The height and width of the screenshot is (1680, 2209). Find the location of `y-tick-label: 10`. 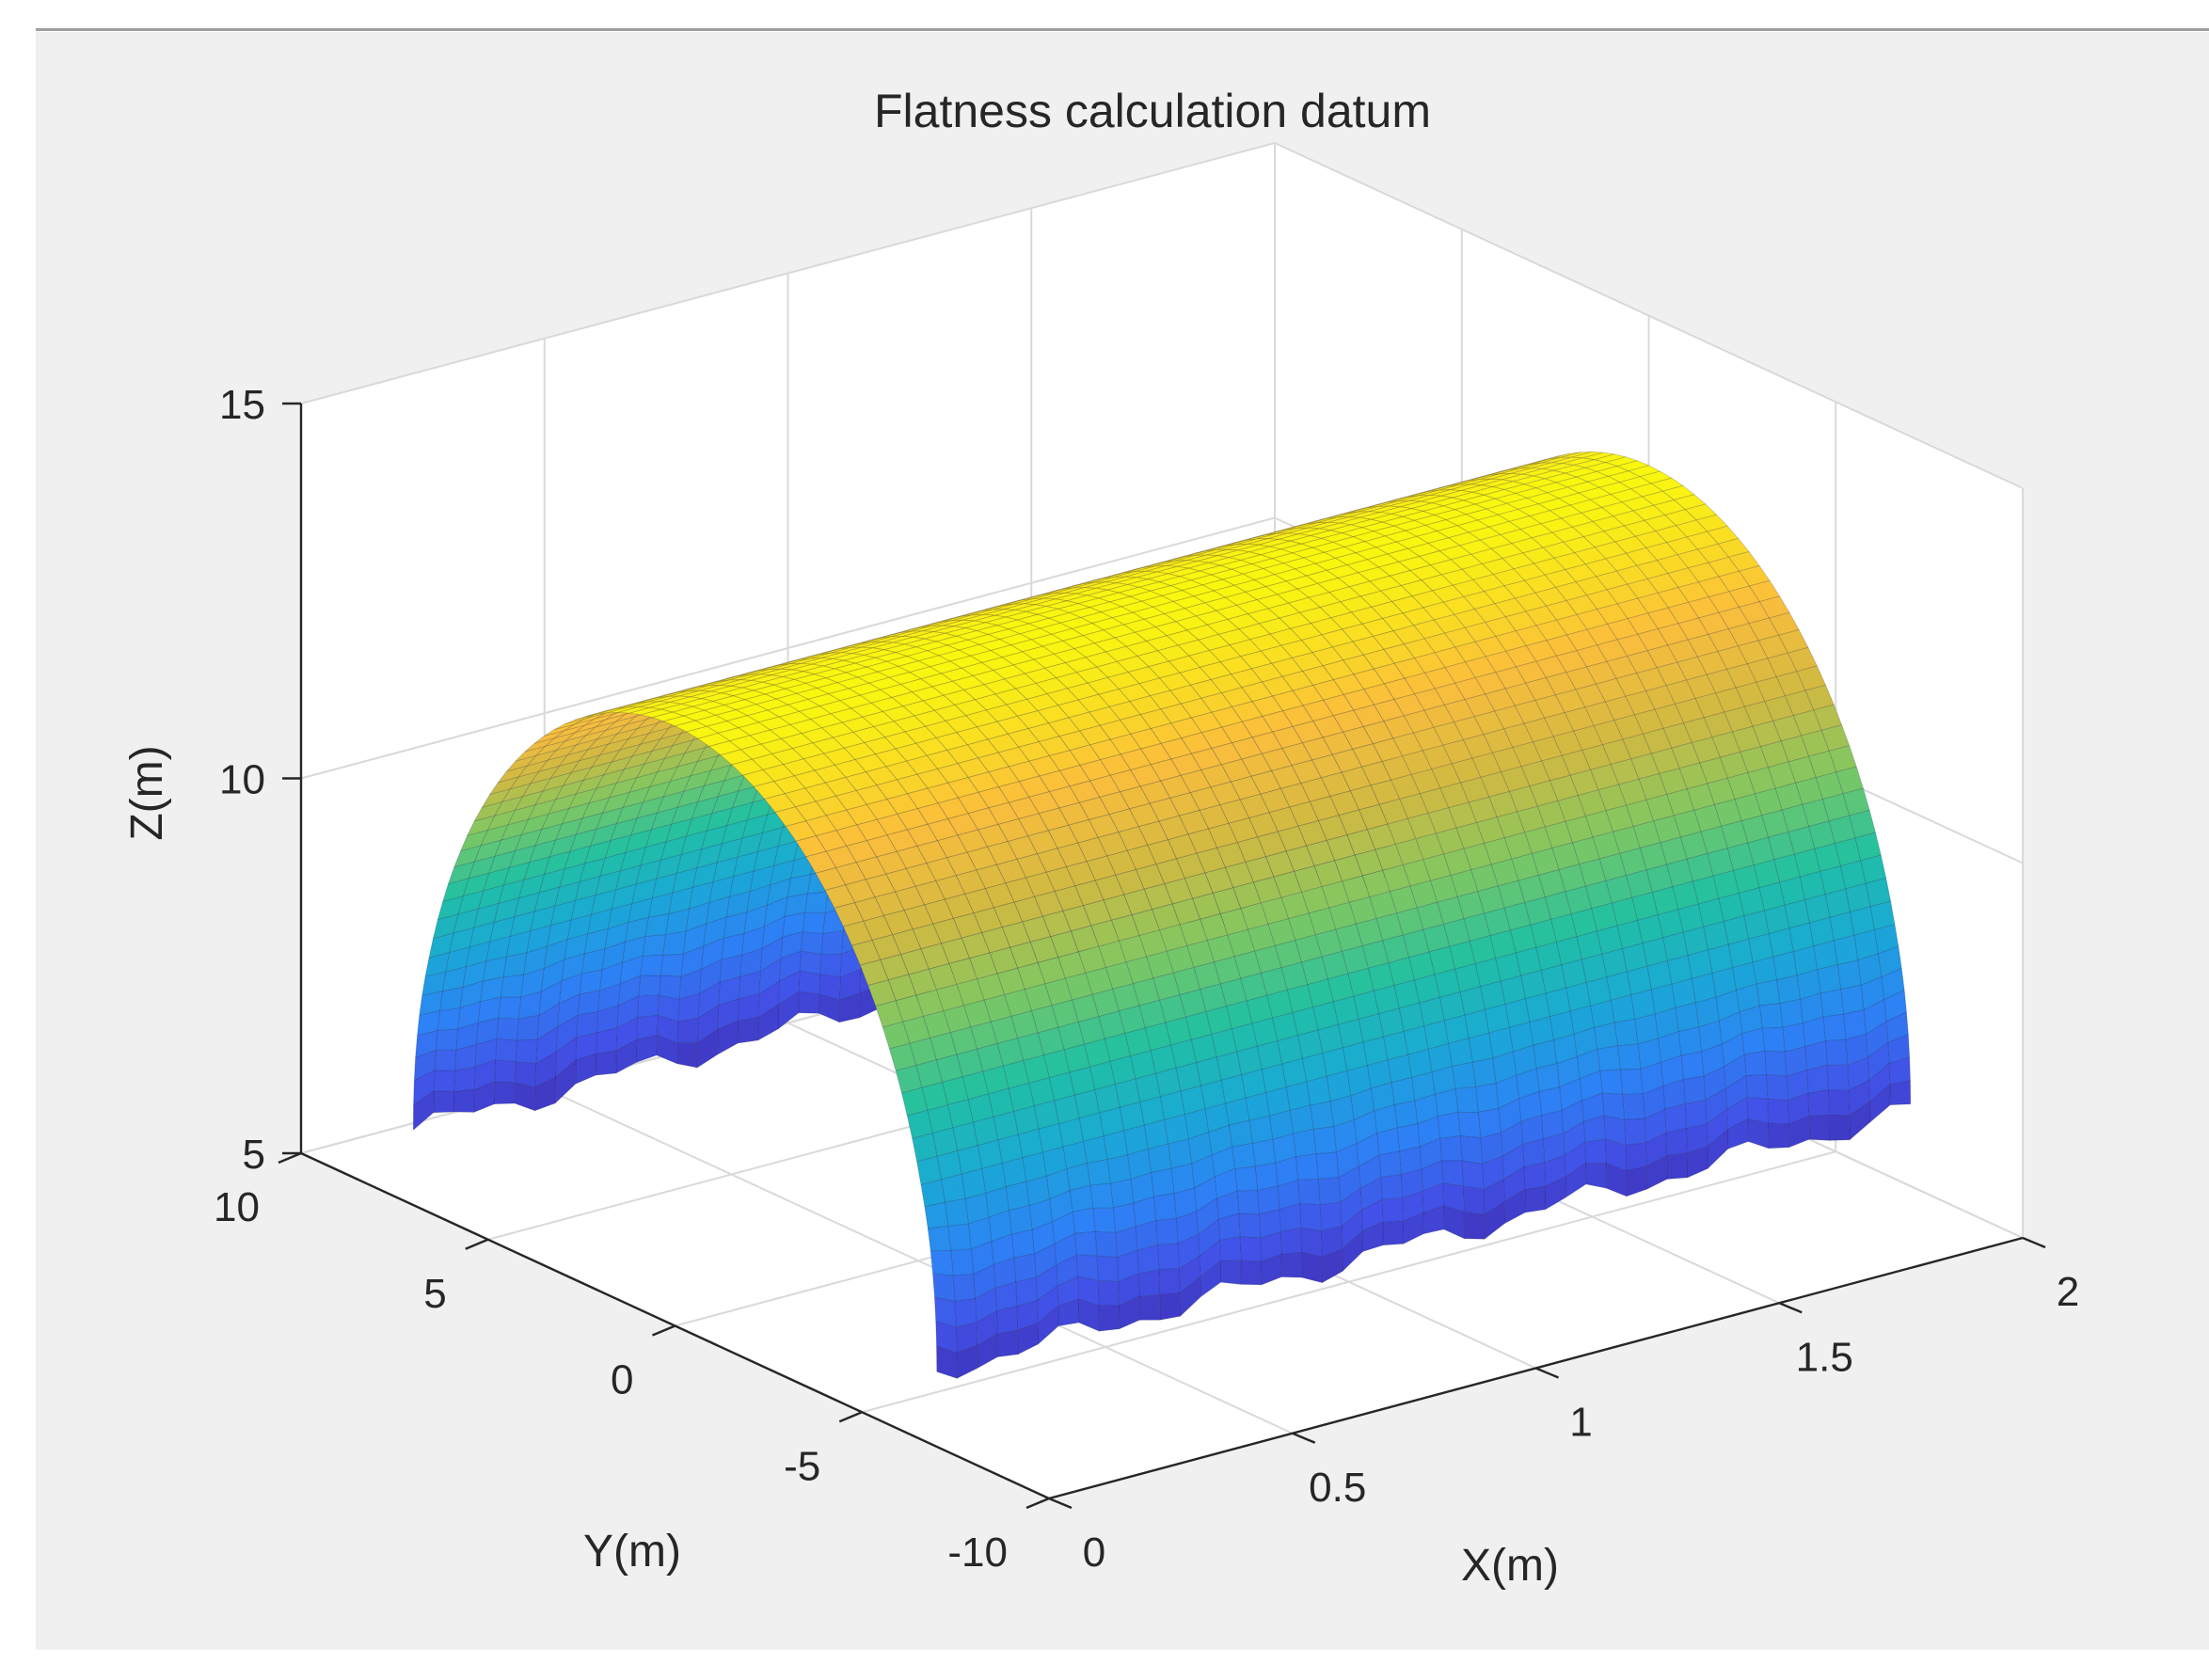

y-tick-label: 10 is located at coordinates (237, 1207).